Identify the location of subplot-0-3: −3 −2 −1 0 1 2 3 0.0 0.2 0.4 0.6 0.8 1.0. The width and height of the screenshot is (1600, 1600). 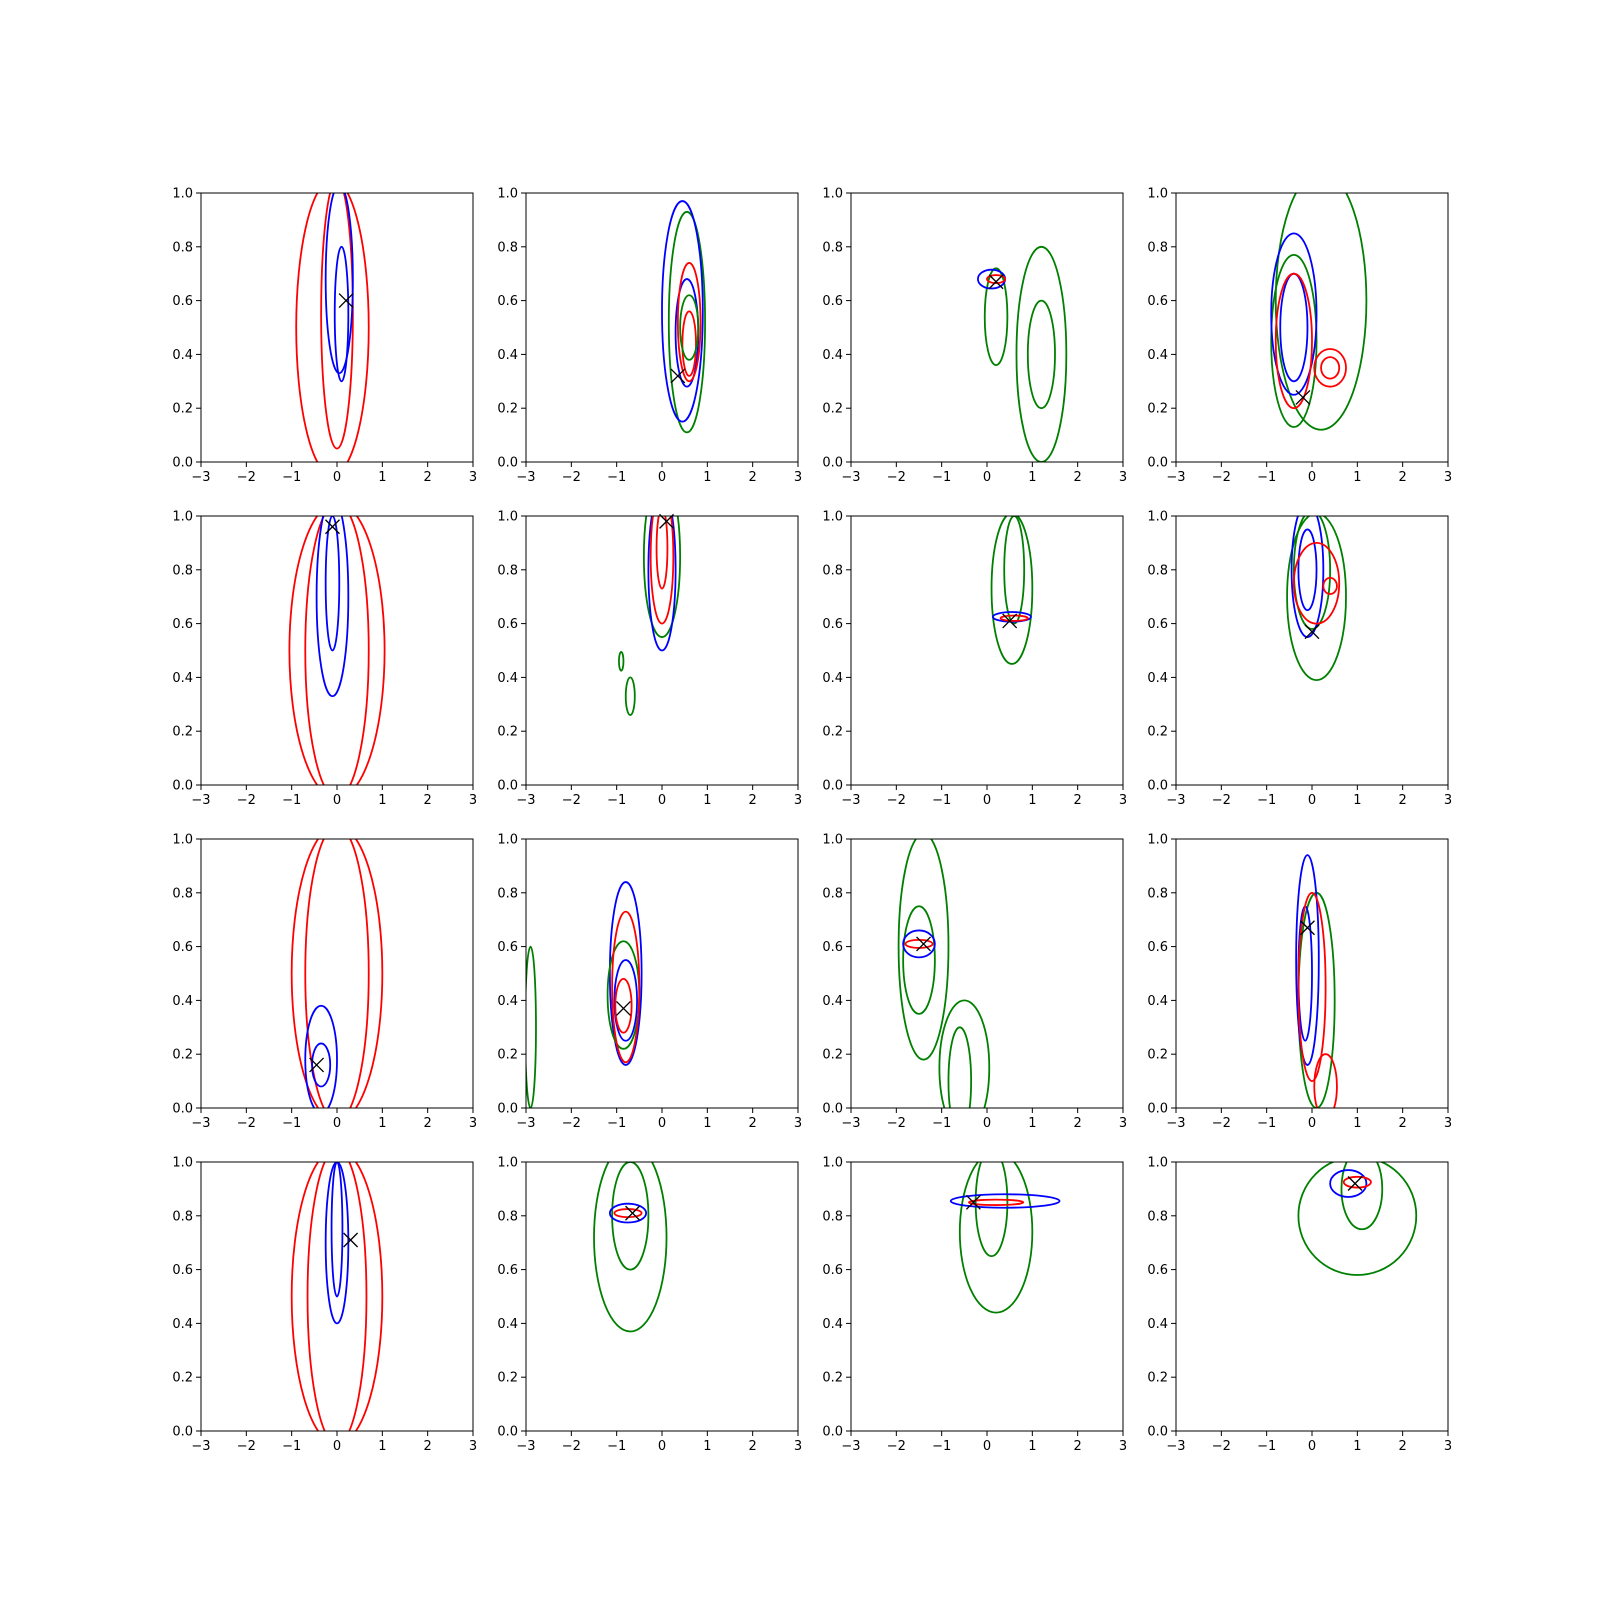
(1299, 336).